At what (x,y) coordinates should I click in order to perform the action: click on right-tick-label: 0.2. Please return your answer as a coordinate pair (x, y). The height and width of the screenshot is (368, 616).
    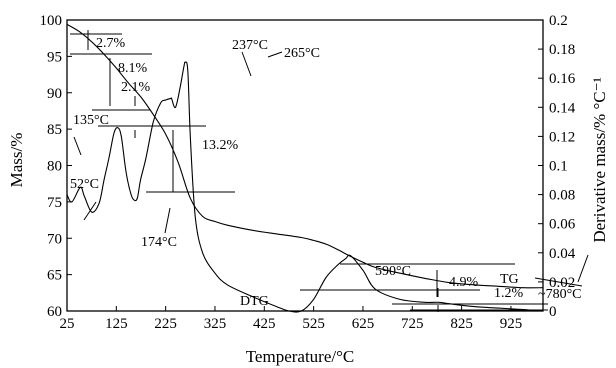
    Looking at the image, I should click on (558, 21).